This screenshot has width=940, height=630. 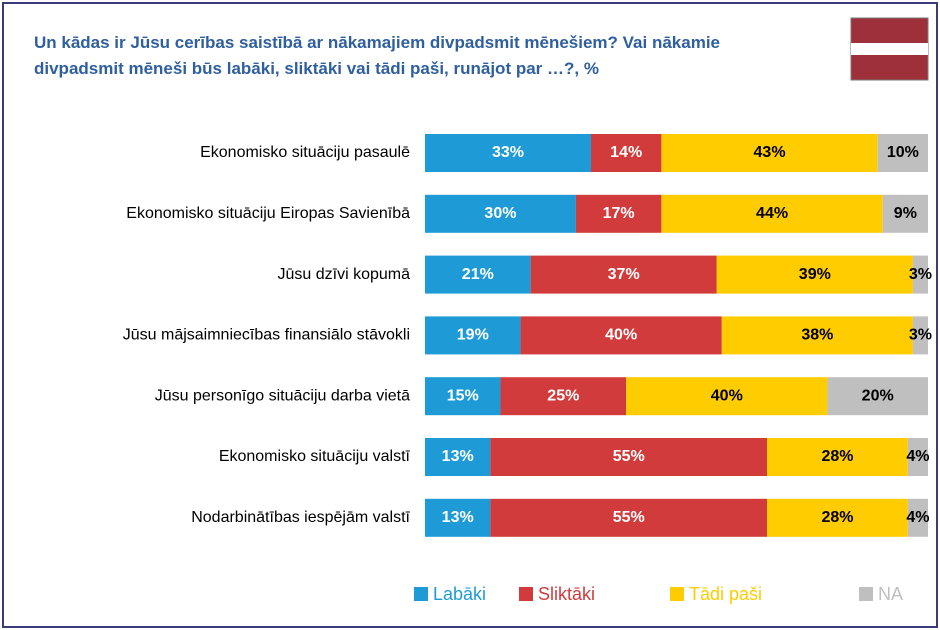 I want to click on legend-label: Labāki, so click(x=459, y=594).